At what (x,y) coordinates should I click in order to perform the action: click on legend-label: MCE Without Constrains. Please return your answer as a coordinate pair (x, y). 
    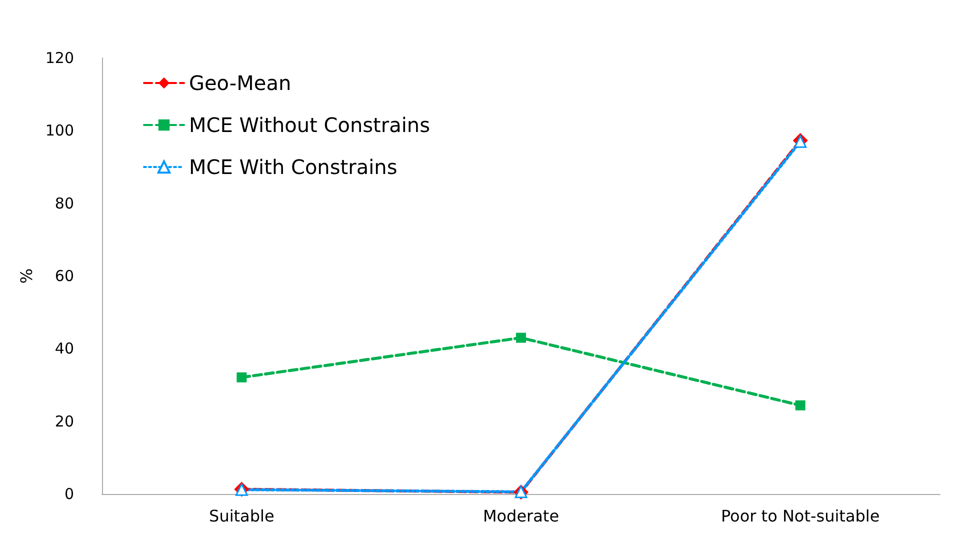
    Looking at the image, I should click on (309, 125).